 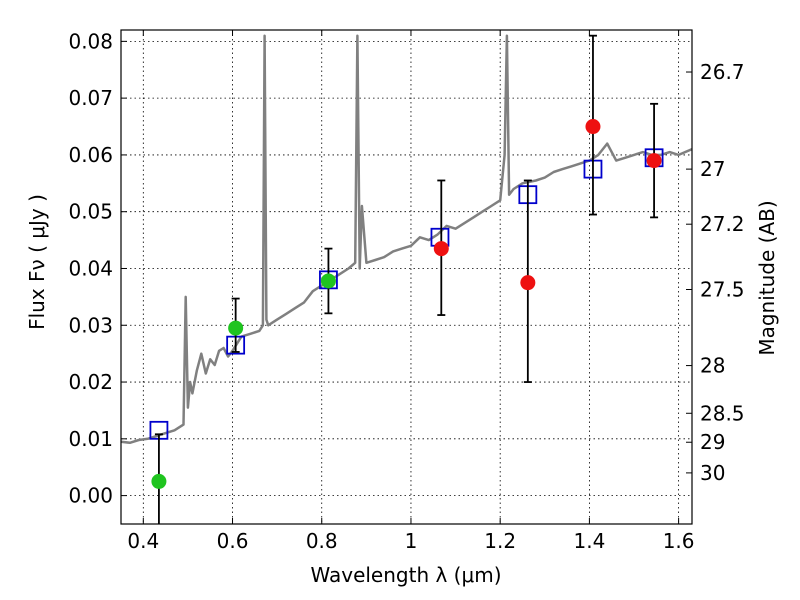 I want to click on x-tick-label: 1.2, so click(x=500, y=541).